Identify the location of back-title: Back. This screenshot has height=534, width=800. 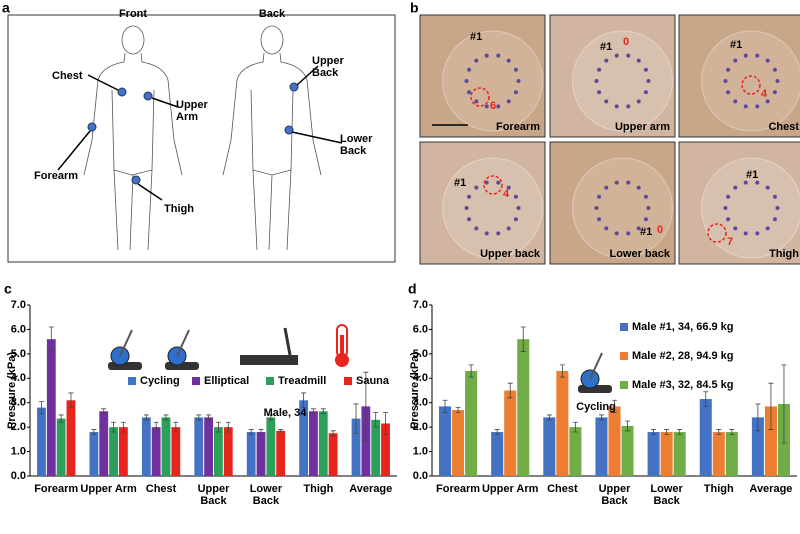
(272, 14).